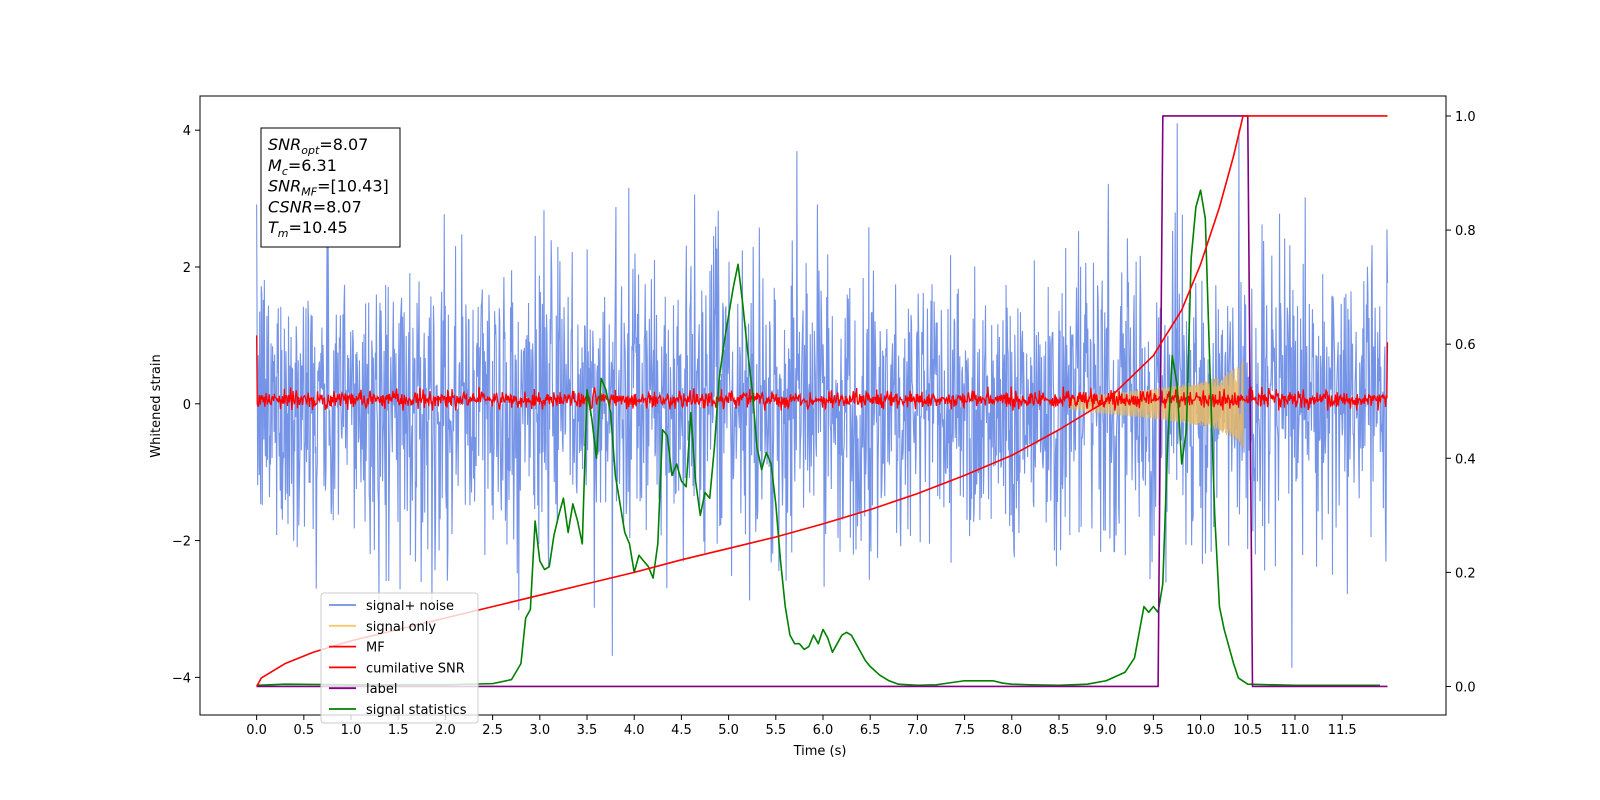  I want to click on x-tick-label: 1.5, so click(398, 730).